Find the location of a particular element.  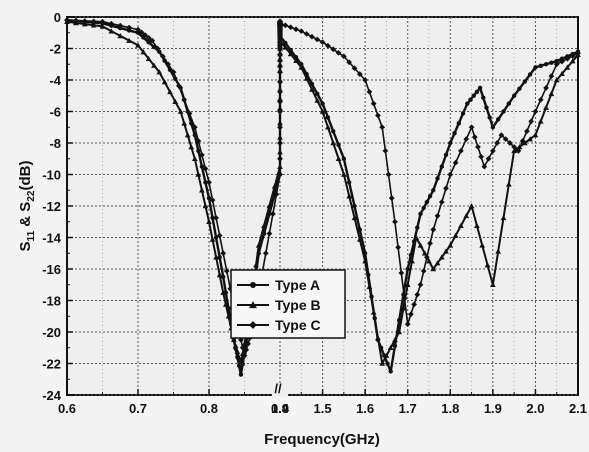

y-axis-title-mid: & S is located at coordinates (25, 216).